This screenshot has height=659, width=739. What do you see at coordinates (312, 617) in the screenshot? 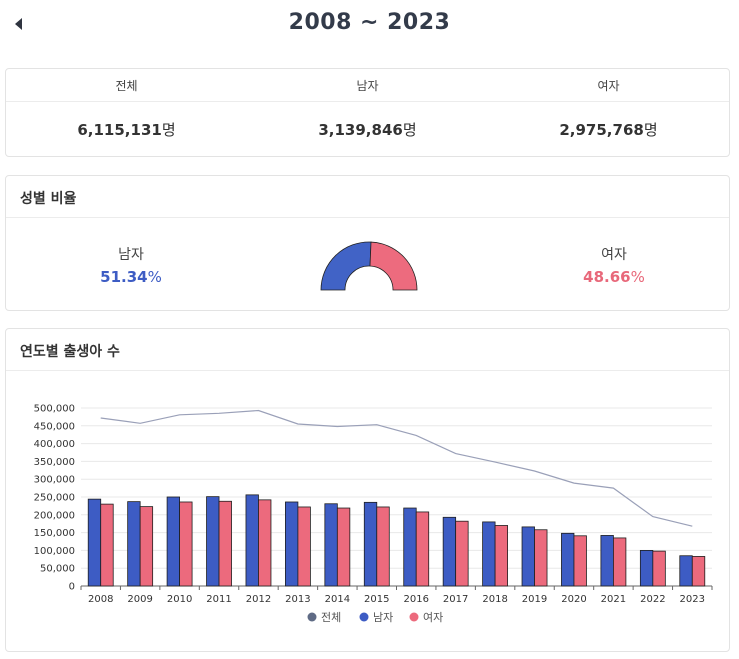
I see `legend-marker-전체` at bounding box center [312, 617].